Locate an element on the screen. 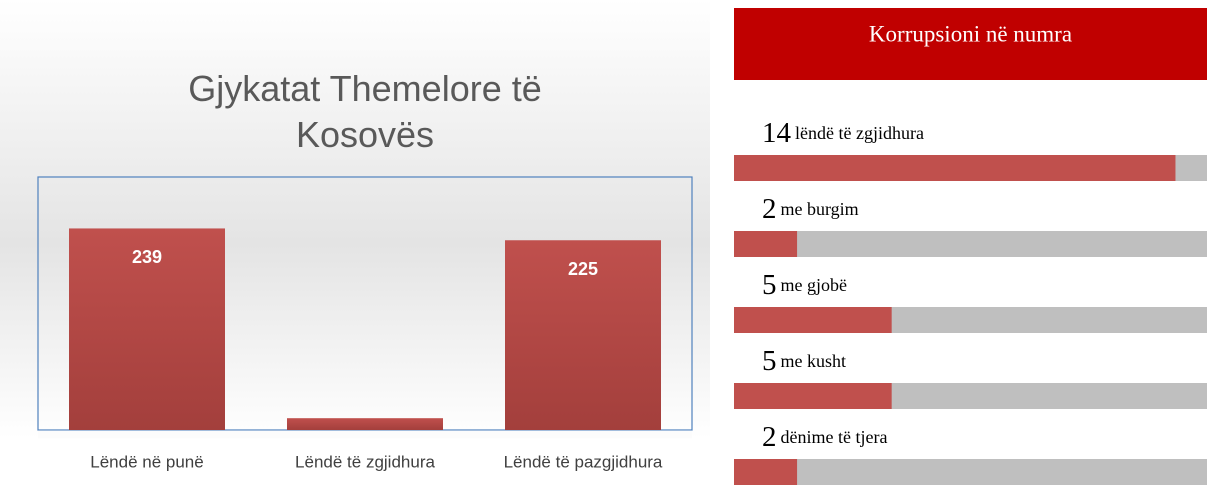 The height and width of the screenshot is (487, 1223). item-text: me kusht is located at coordinates (814, 361).